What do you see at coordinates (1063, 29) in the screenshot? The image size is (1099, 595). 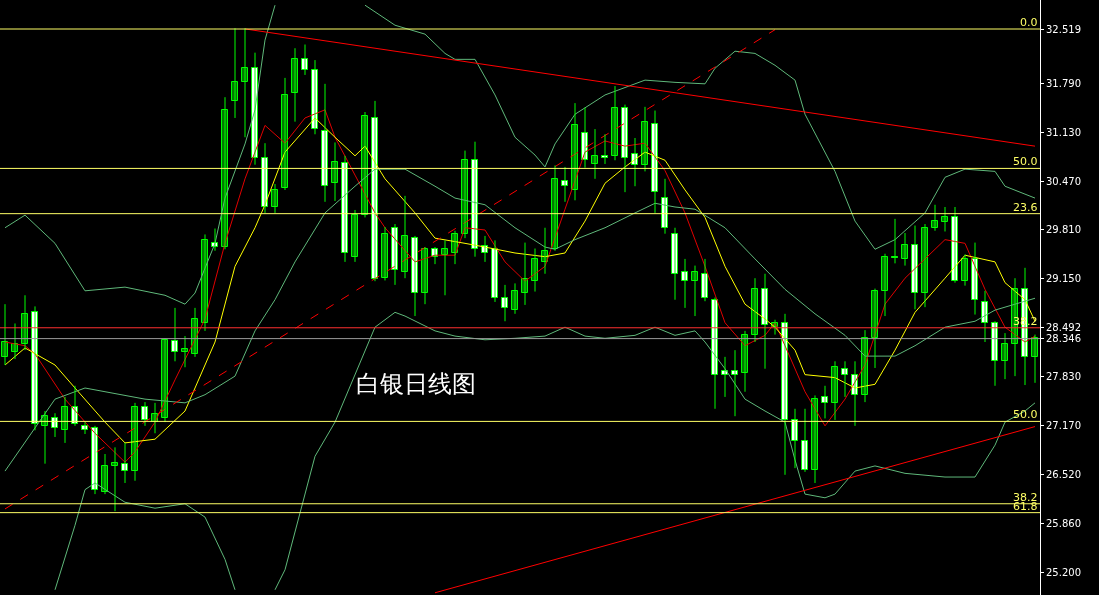 I see `y-tick-label: 32.519` at bounding box center [1063, 29].